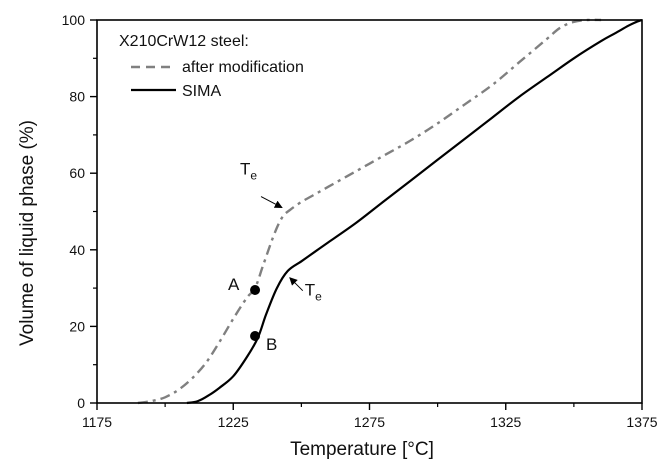  Describe the element at coordinates (369, 422) in the screenshot. I see `x-tick-label: 1275` at that location.